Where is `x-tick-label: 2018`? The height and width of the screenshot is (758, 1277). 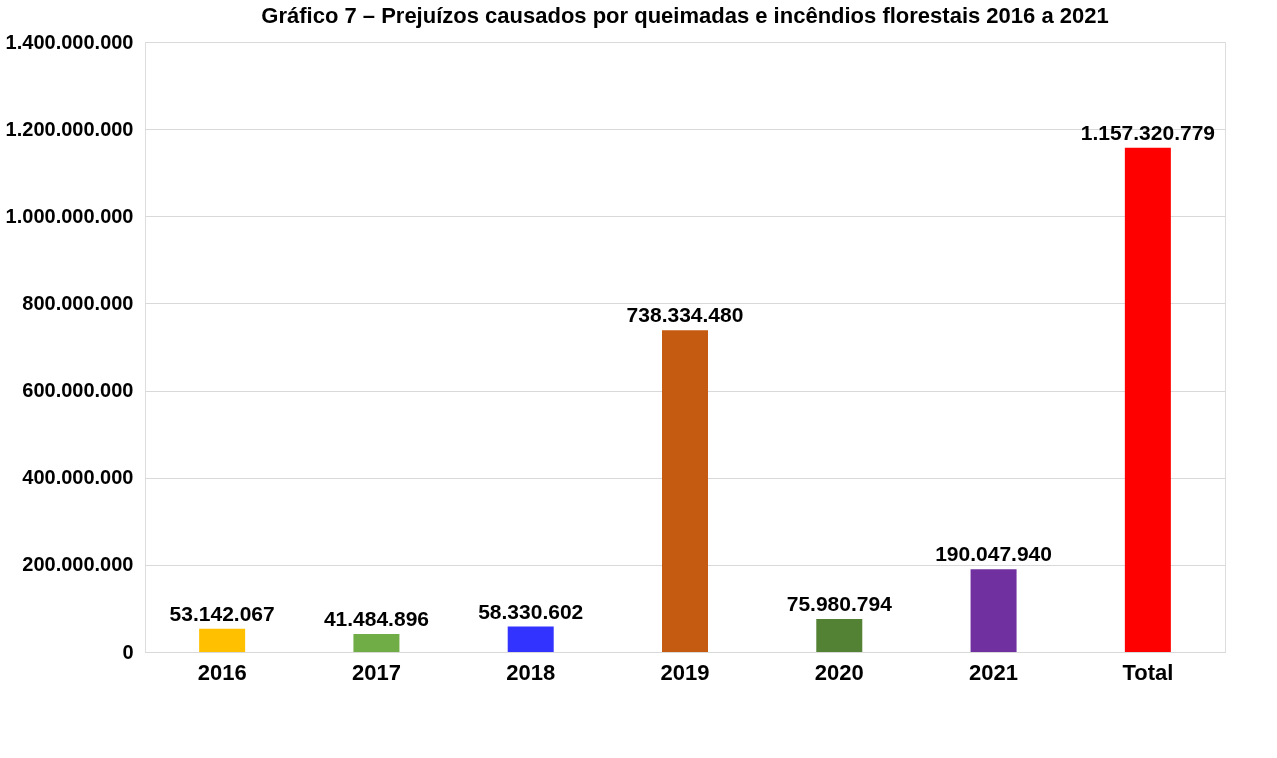
x-tick-label: 2018 is located at coordinates (531, 672).